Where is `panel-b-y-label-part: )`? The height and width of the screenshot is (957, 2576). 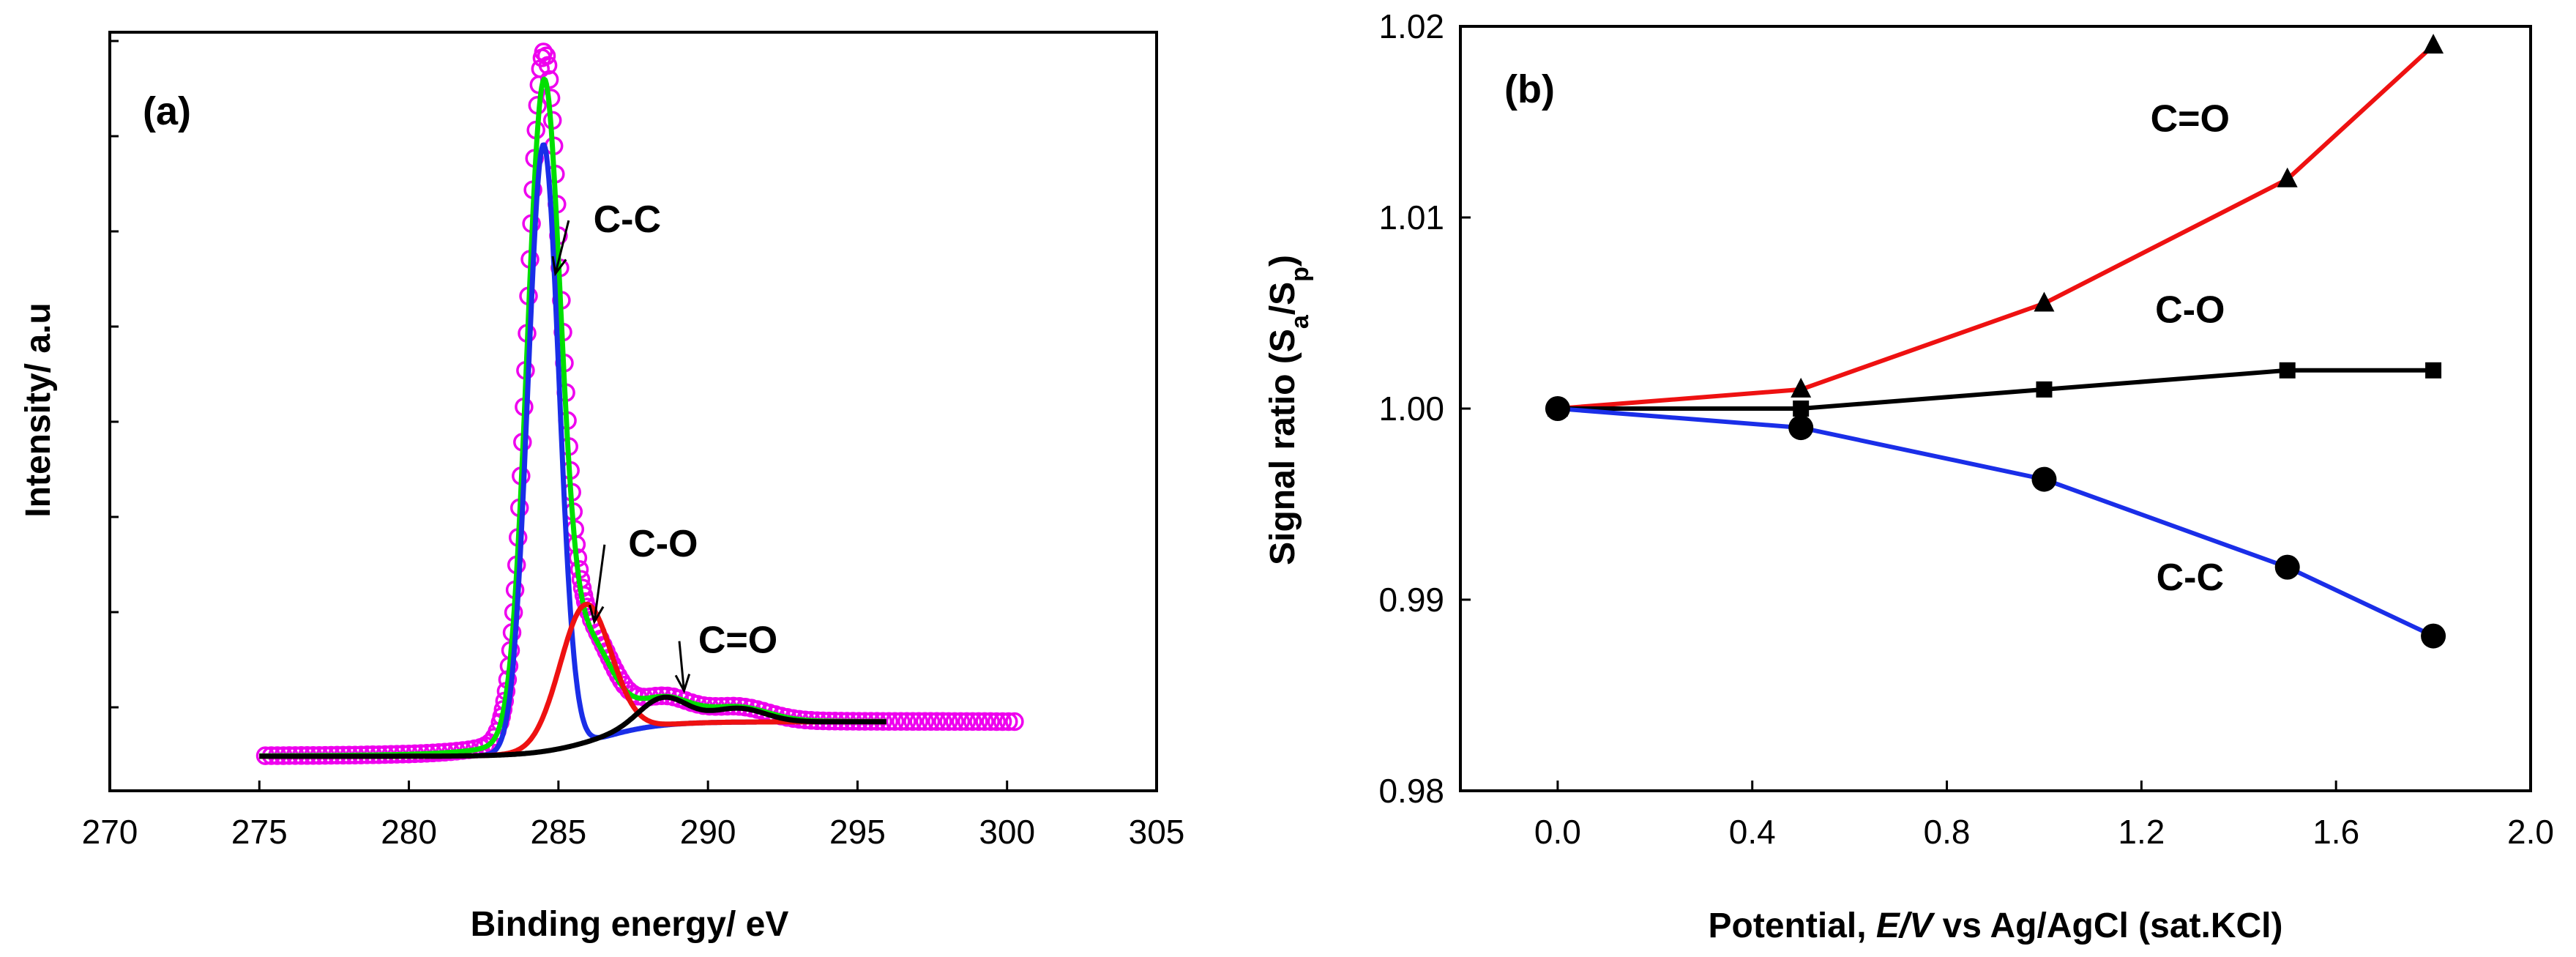
panel-b-y-label-part: ) is located at coordinates (1282, 261).